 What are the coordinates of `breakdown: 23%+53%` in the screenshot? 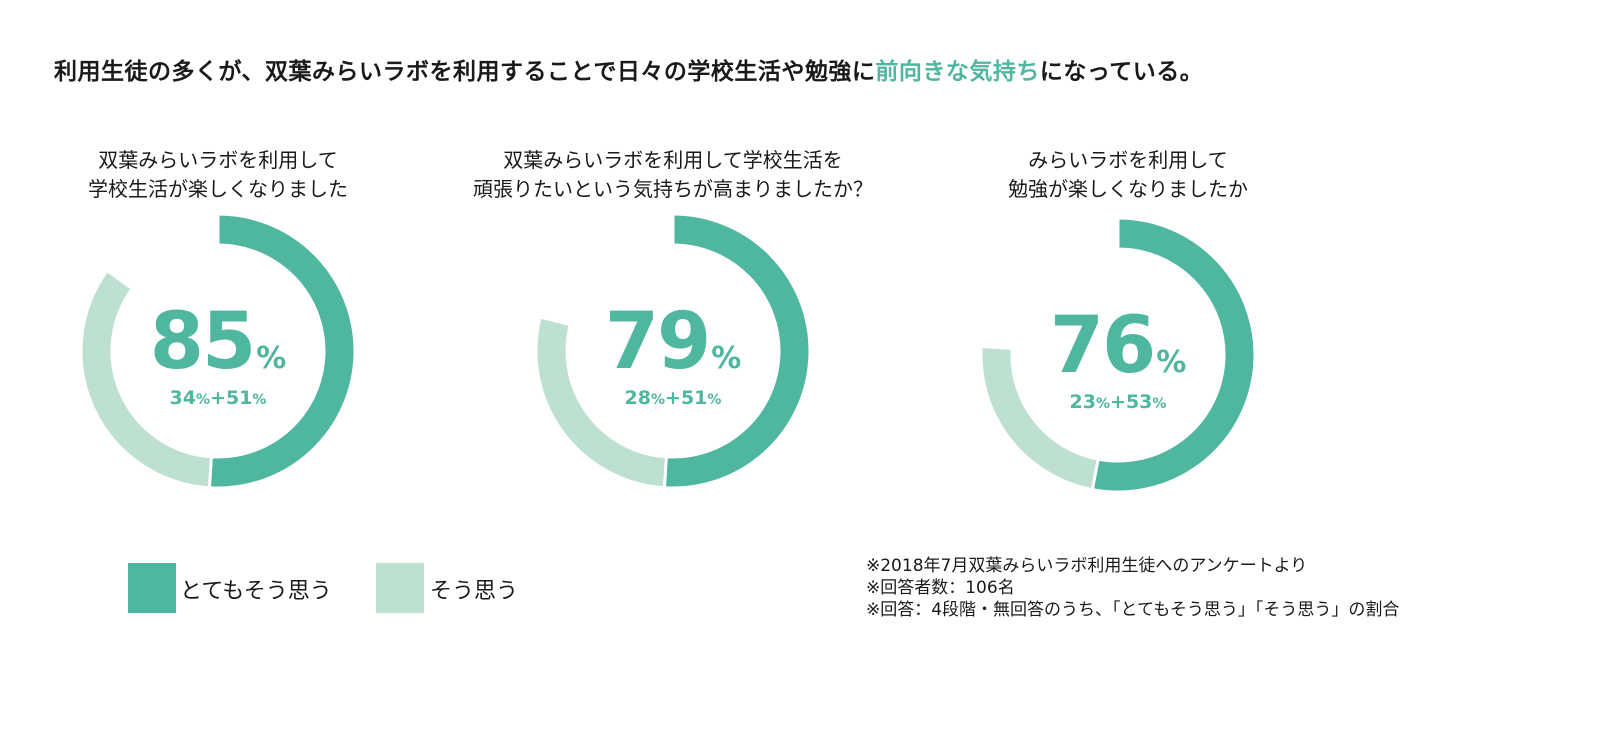 It's located at (1118, 402).